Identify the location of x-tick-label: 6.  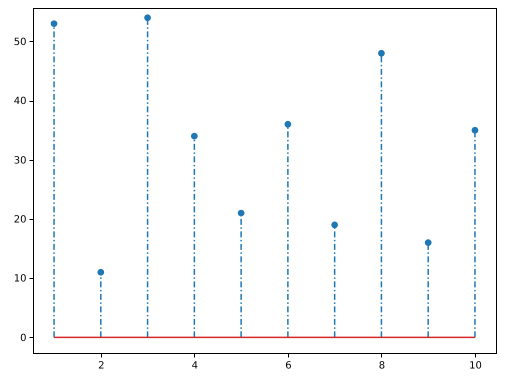
(288, 366).